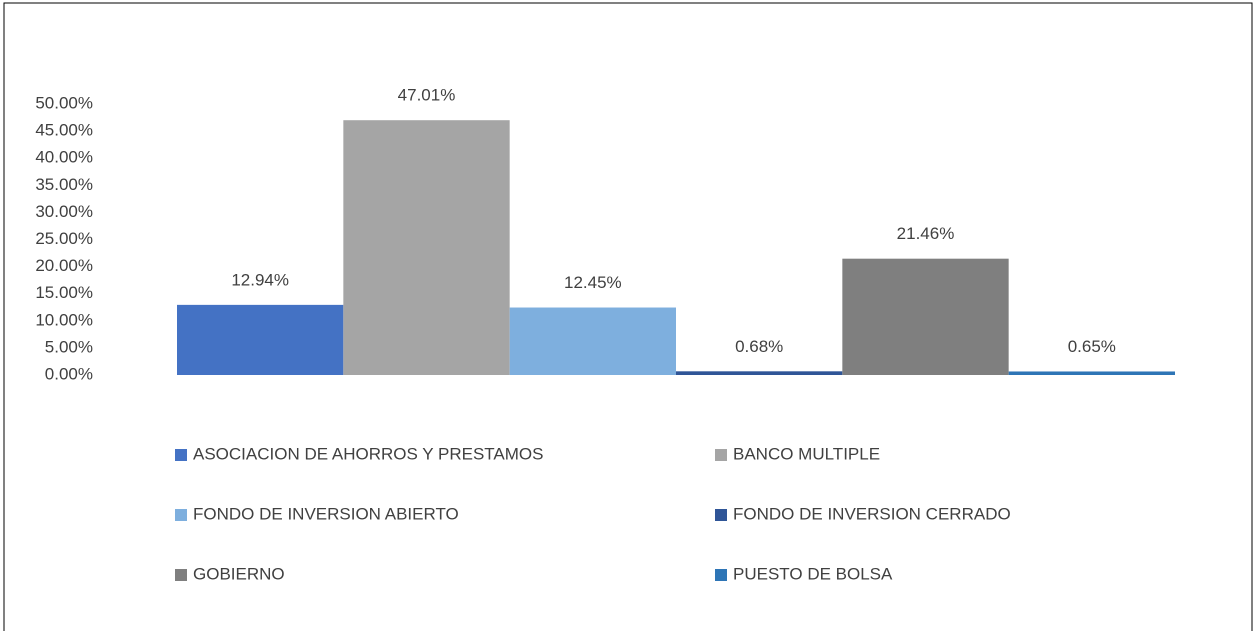 The width and height of the screenshot is (1258, 631). Describe the element at coordinates (872, 513) in the screenshot. I see `legend-label: FONDO DE INVERSION CERRADO` at that location.